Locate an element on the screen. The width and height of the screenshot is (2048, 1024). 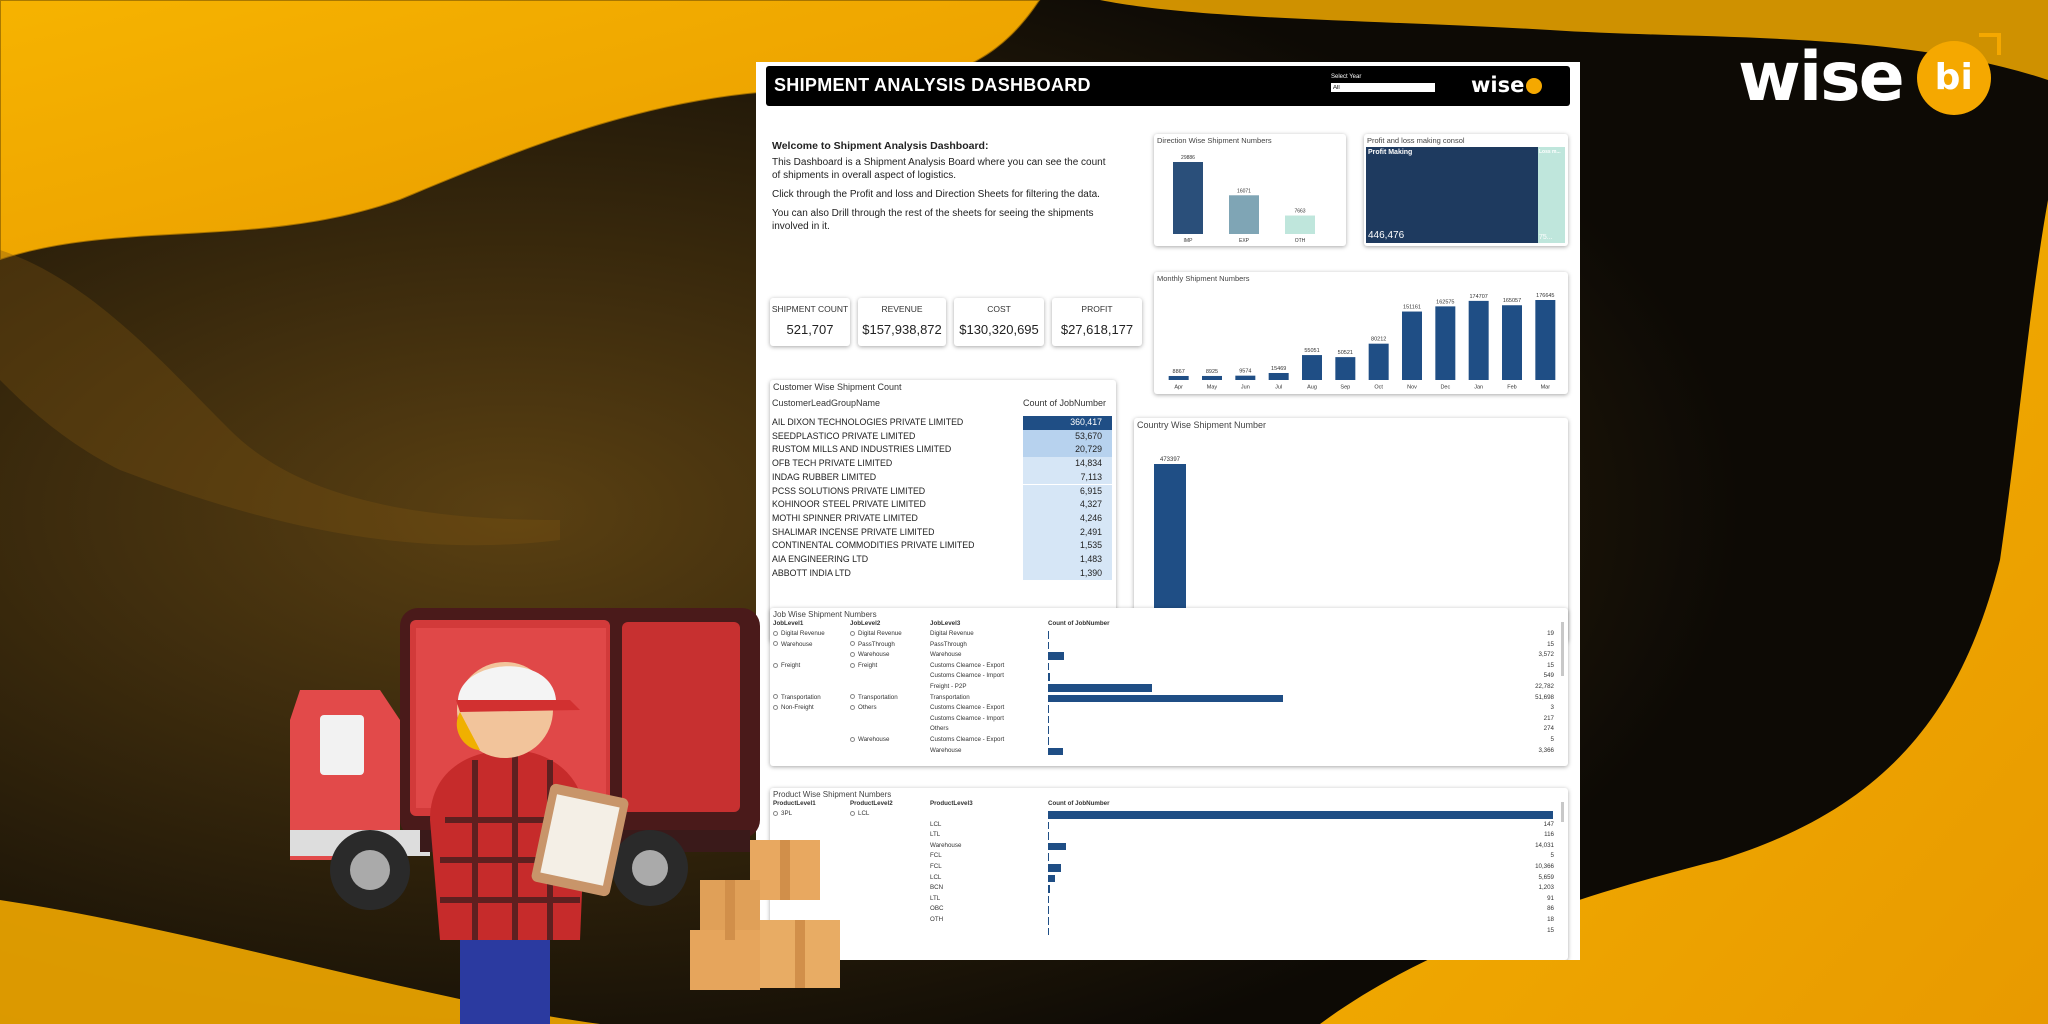
table-row: KOHINOOR STEEL PRIVATE LIMITED 4,327 is located at coordinates (942, 505).